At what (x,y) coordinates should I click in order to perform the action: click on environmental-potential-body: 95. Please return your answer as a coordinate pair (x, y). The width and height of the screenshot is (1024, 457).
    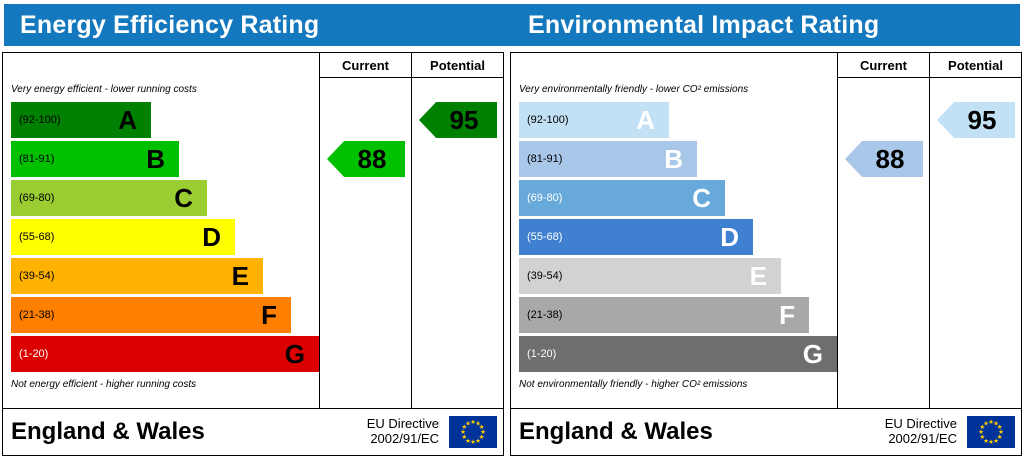
    Looking at the image, I should click on (975, 243).